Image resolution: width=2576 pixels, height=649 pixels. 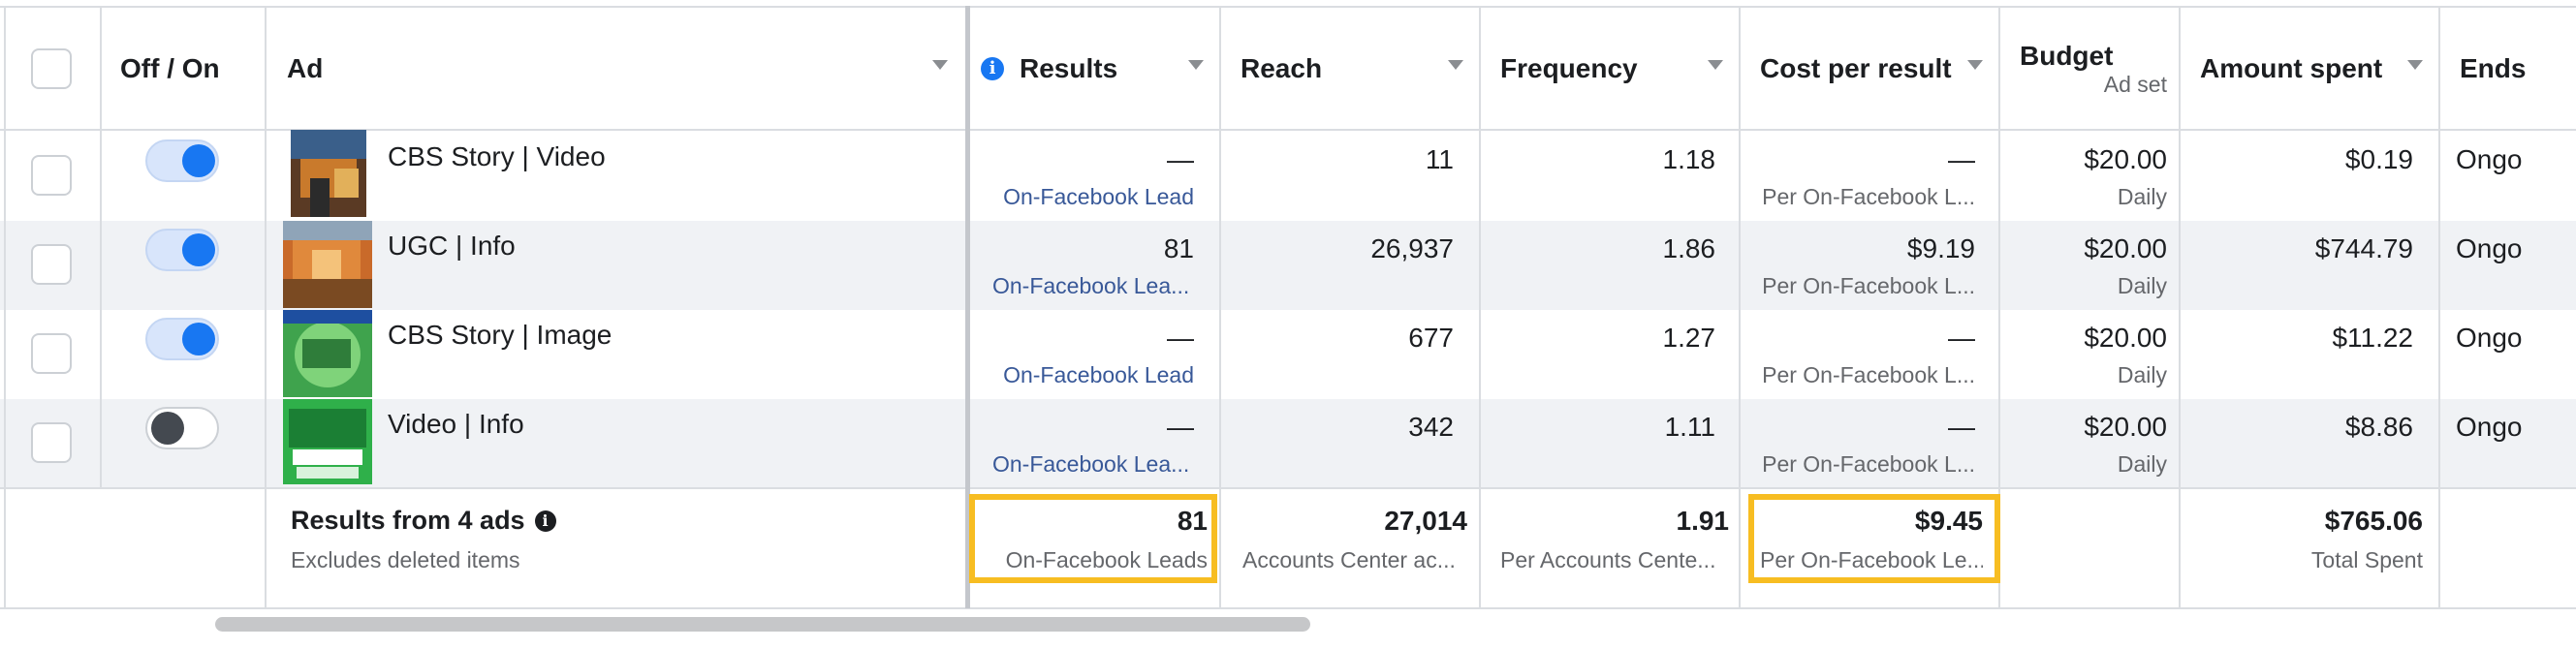 What do you see at coordinates (2373, 521) in the screenshot?
I see `summary-spent-value: $765.06` at bounding box center [2373, 521].